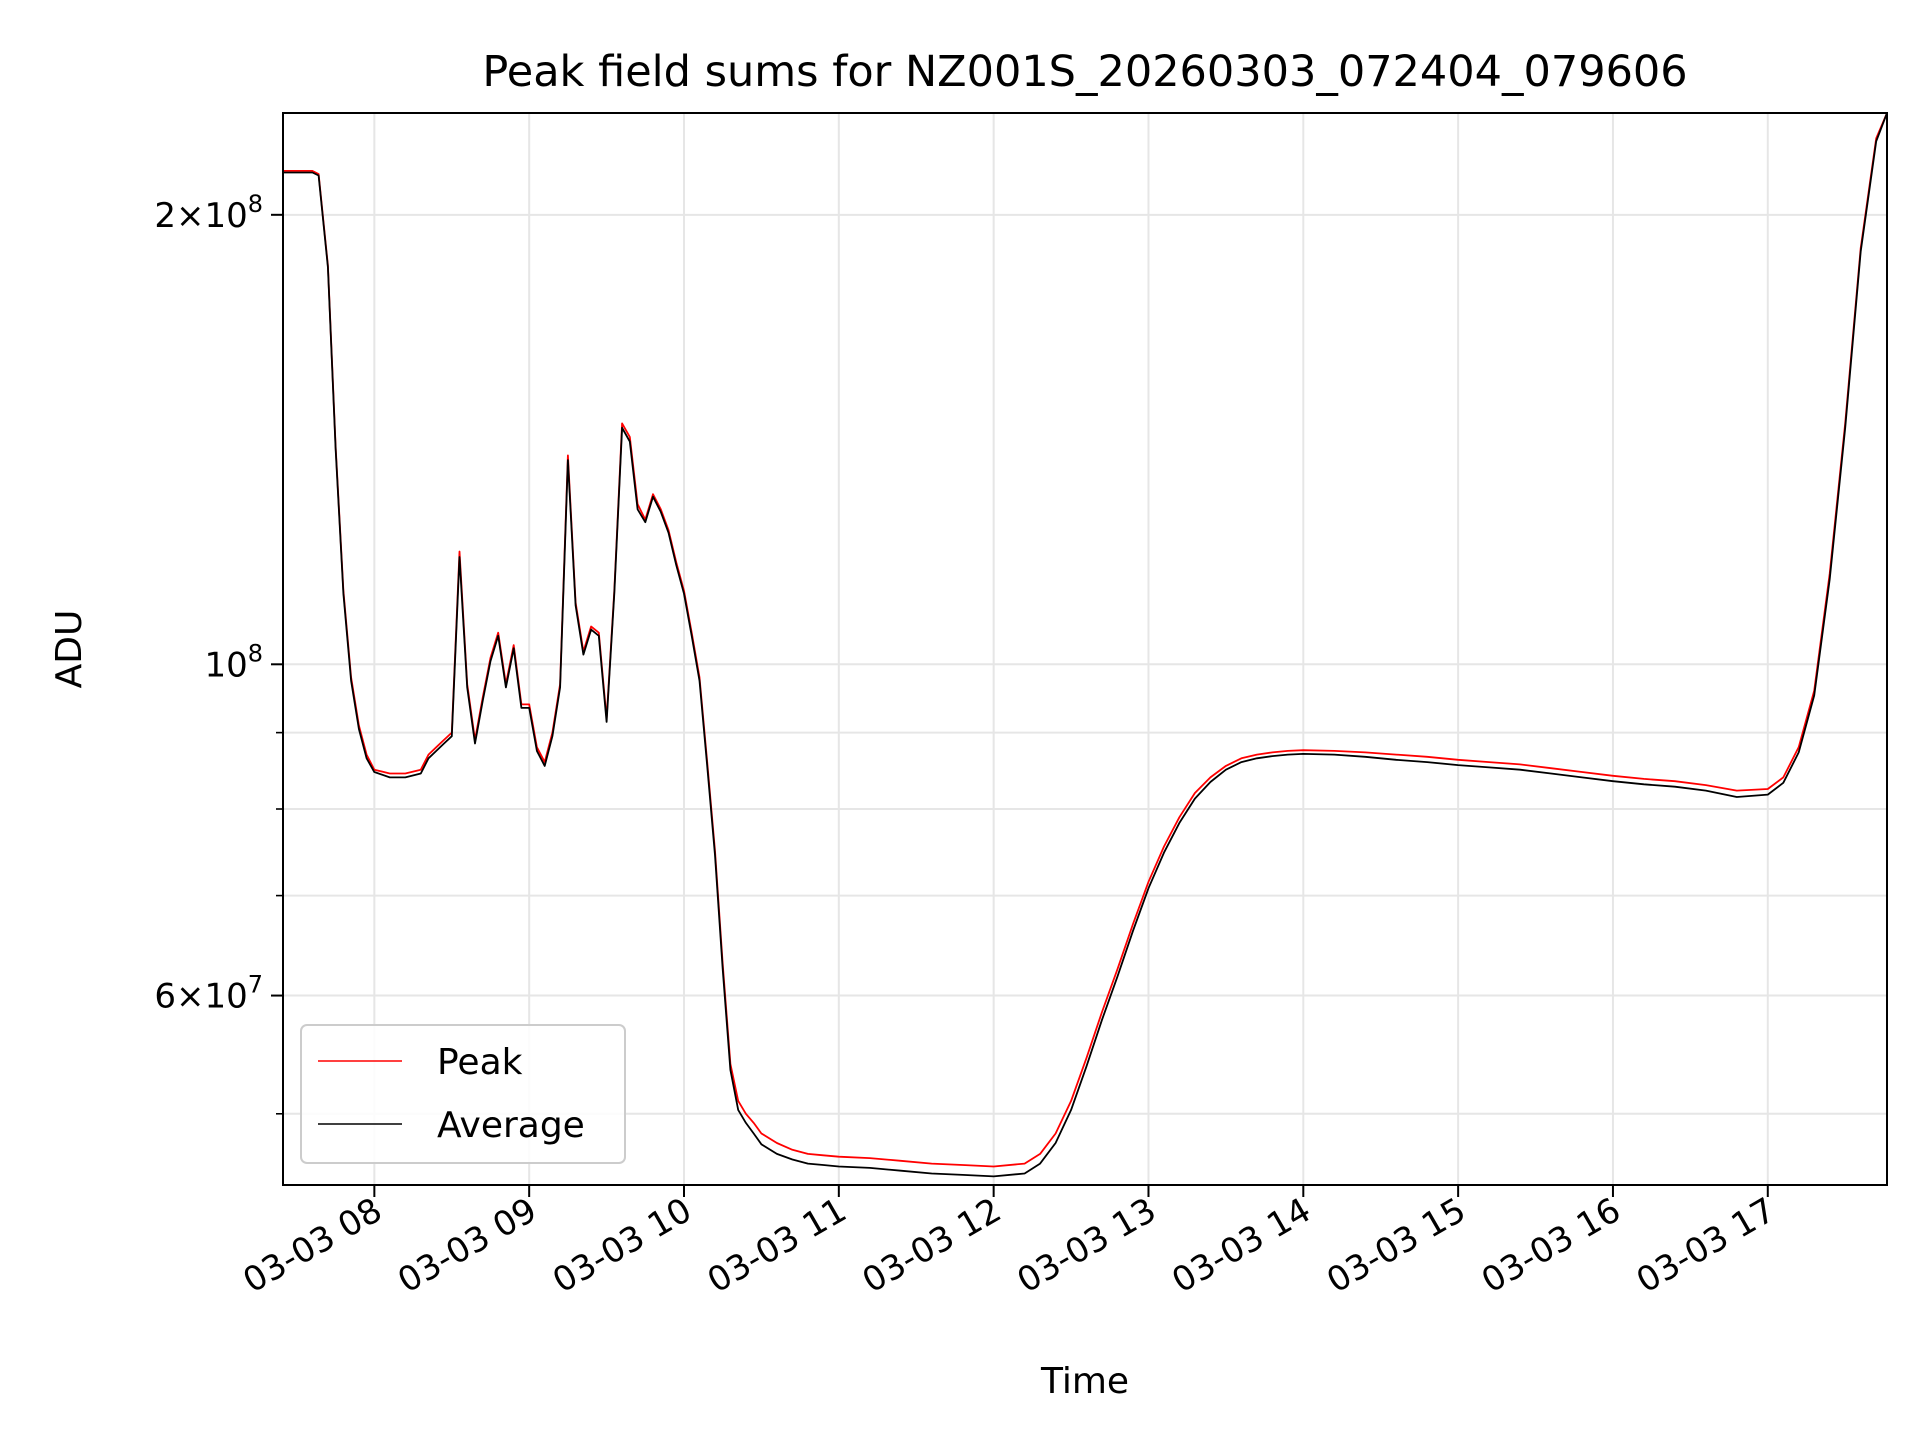 The image size is (1920, 1440). I want to click on legend-frame, so click(463, 1094).